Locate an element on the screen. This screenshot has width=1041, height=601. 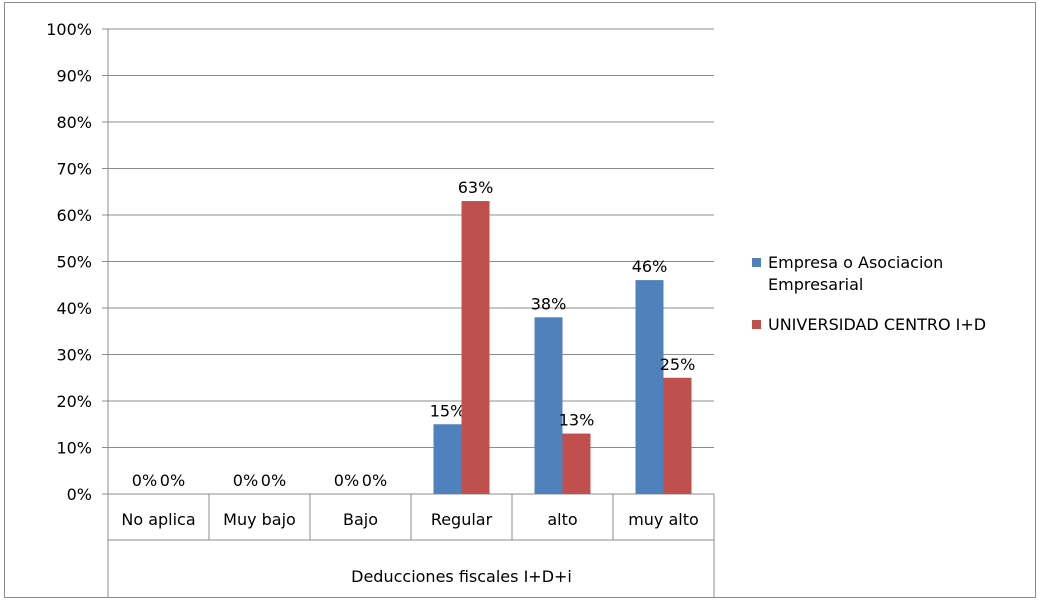
y-tick-label: 0% is located at coordinates (79, 494).